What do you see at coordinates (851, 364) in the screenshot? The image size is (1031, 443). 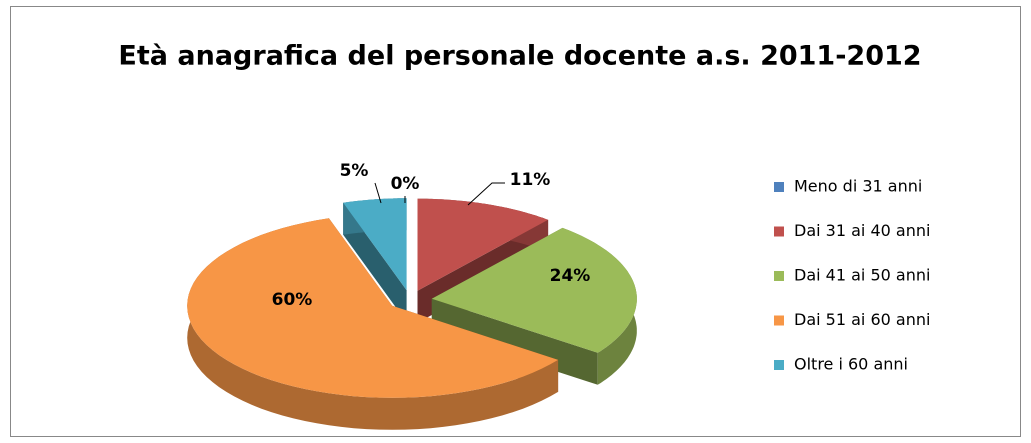 I see `legend-label: Oltre i 60 anni` at bounding box center [851, 364].